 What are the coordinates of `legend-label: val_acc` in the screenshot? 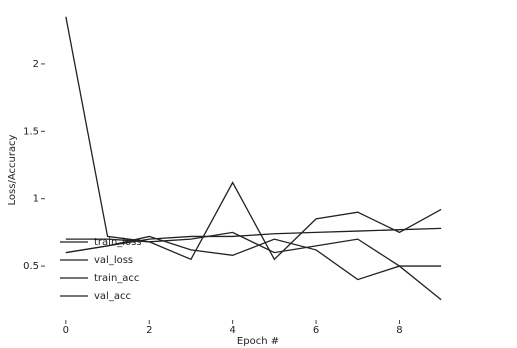 It's located at (112, 296).